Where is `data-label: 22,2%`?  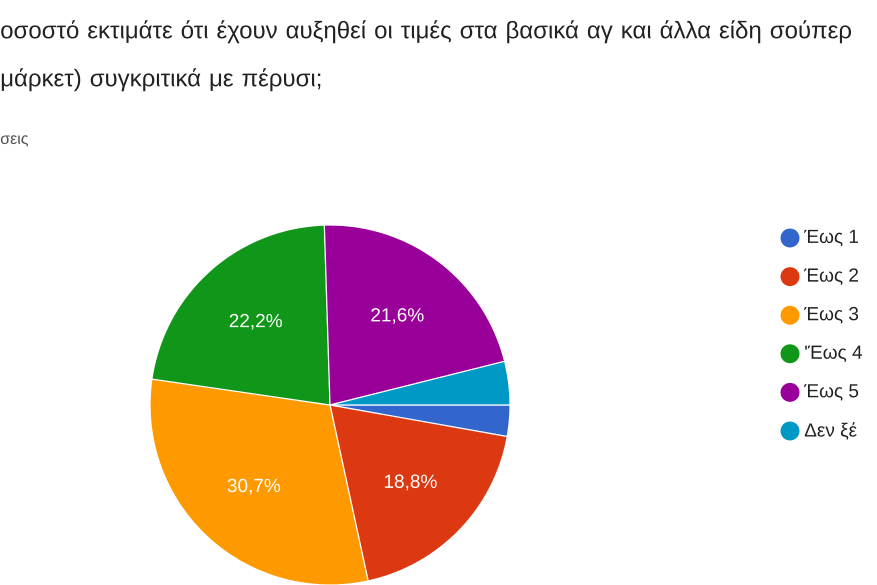 data-label: 22,2% is located at coordinates (256, 322).